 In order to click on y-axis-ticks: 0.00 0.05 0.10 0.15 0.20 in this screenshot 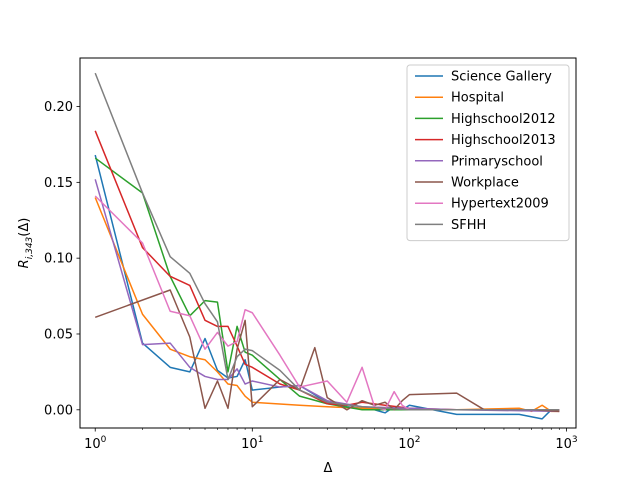, I will do `click(62, 259)`.